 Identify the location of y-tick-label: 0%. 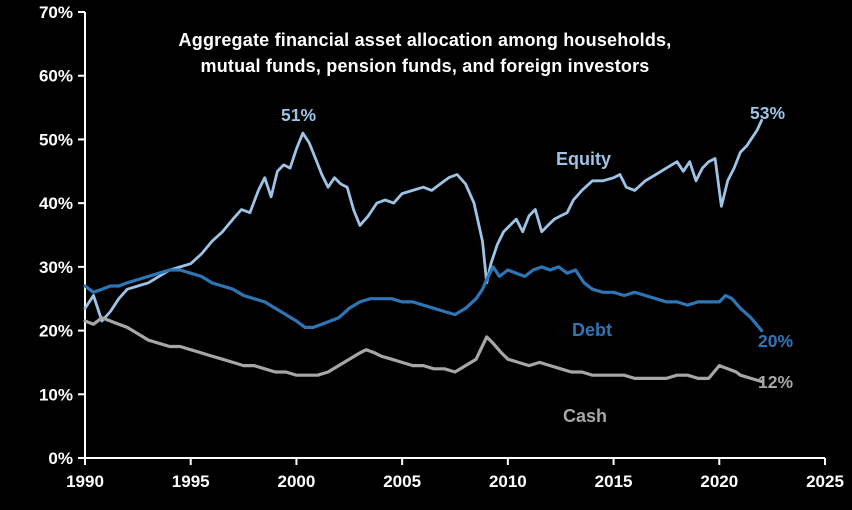
(60, 458).